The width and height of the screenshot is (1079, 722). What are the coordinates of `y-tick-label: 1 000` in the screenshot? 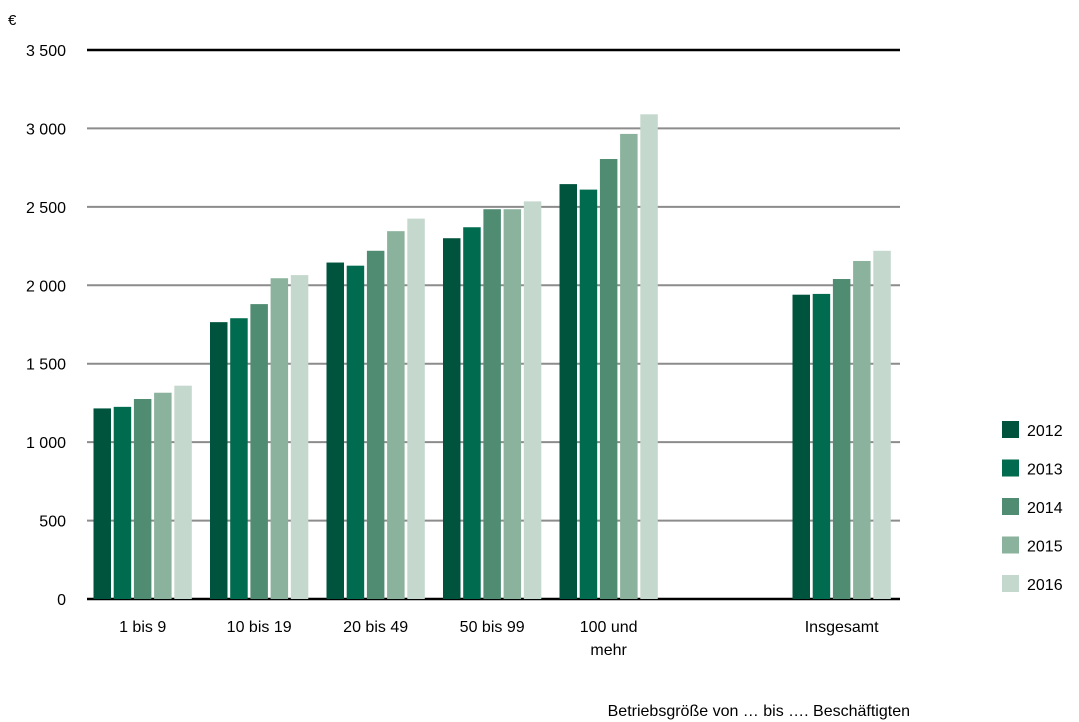 It's located at (46, 443).